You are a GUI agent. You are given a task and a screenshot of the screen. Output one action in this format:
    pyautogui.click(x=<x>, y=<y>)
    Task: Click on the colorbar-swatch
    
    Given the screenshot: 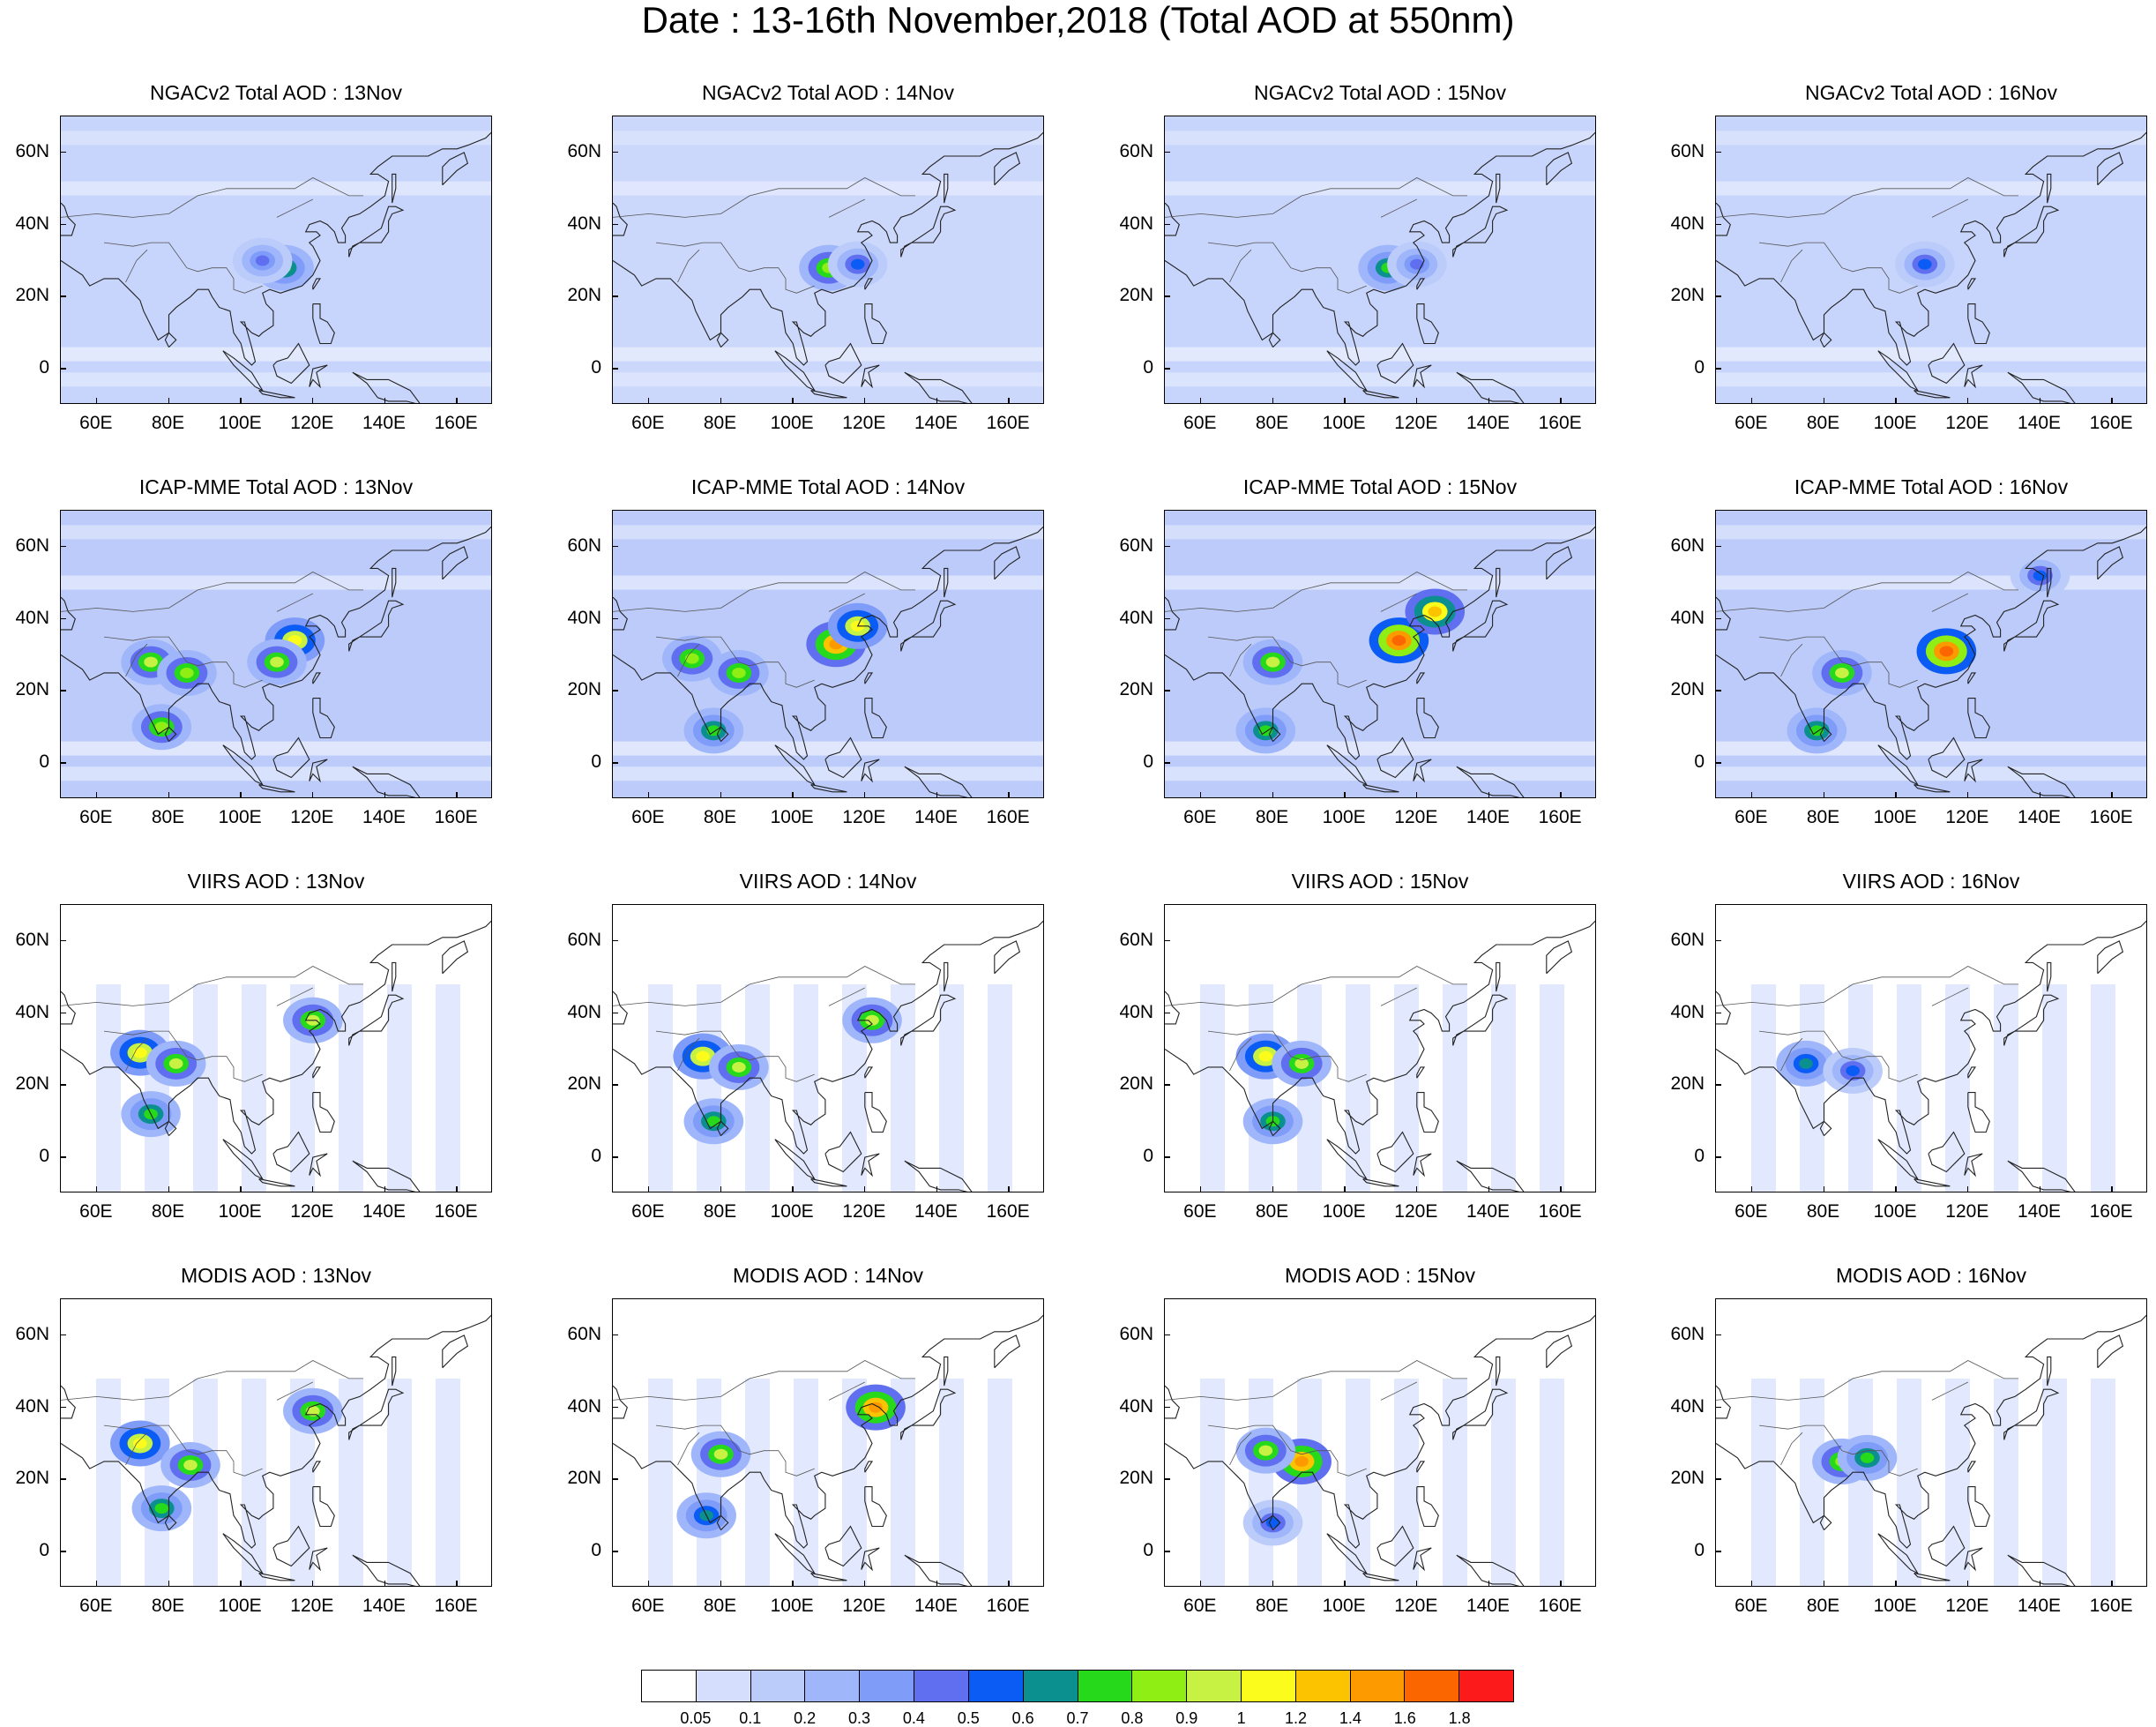 What is the action you would take?
    pyautogui.click(x=887, y=1686)
    